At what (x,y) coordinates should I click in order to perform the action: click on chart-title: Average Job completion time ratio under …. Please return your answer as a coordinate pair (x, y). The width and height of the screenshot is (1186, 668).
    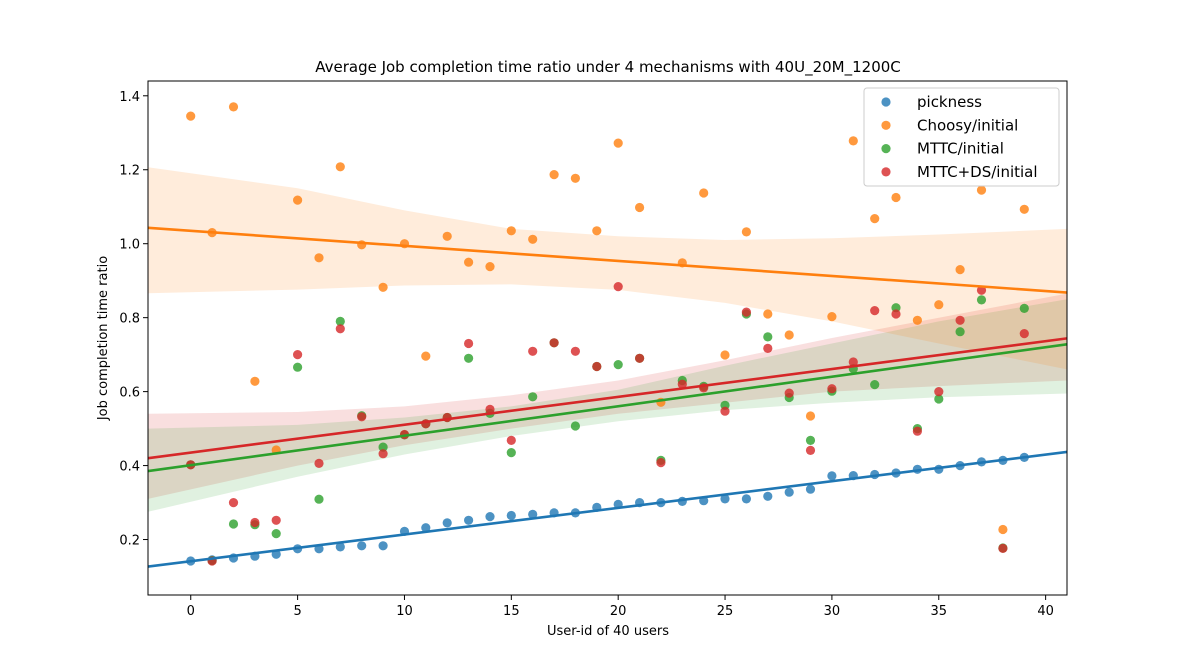
    Looking at the image, I should click on (608, 67).